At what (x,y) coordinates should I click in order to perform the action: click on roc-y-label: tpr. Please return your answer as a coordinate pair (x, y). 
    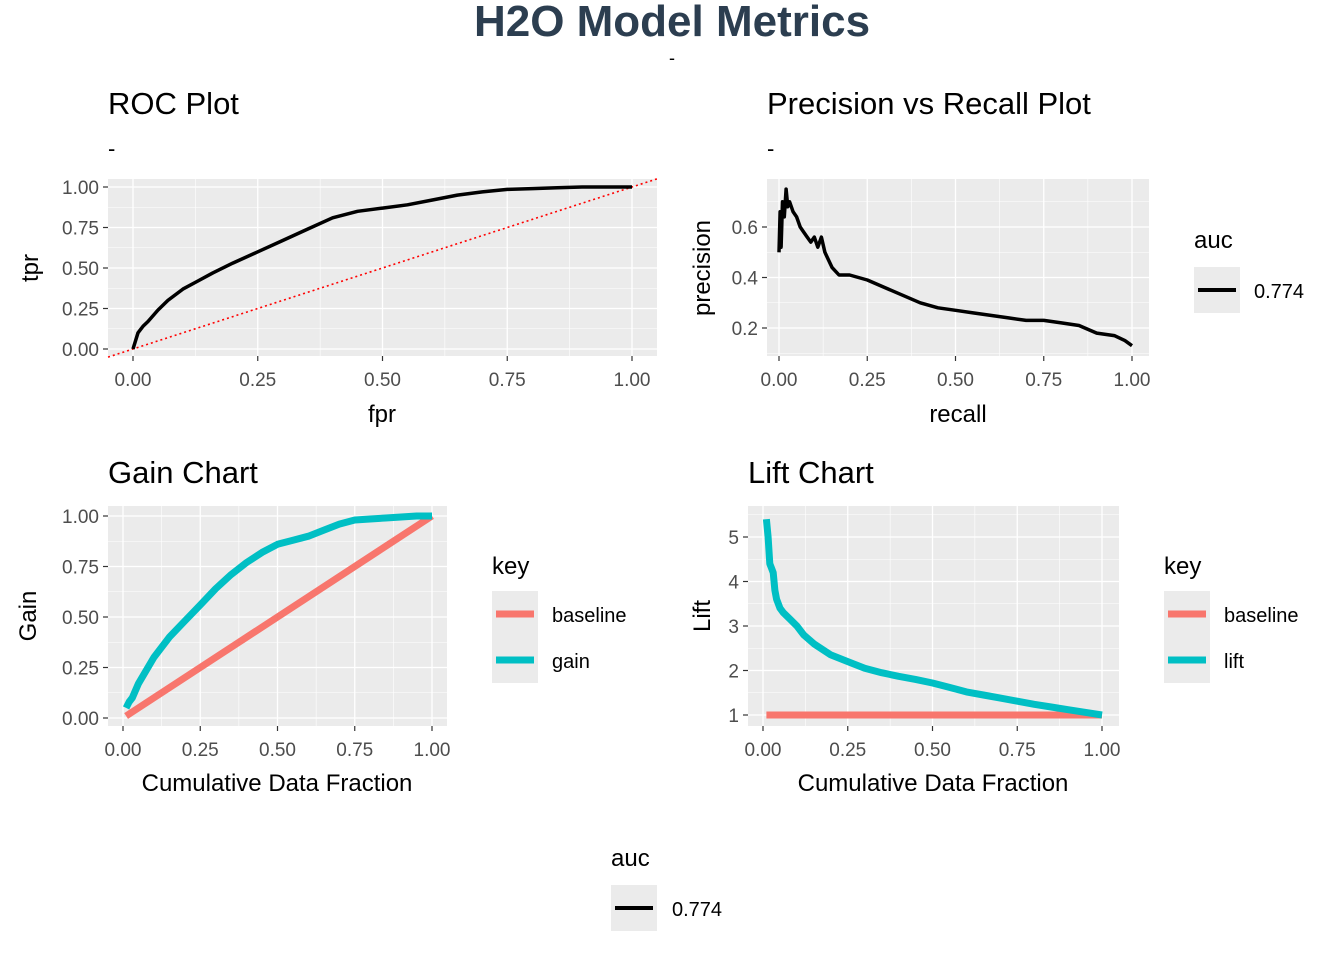
    Looking at the image, I should click on (30, 268).